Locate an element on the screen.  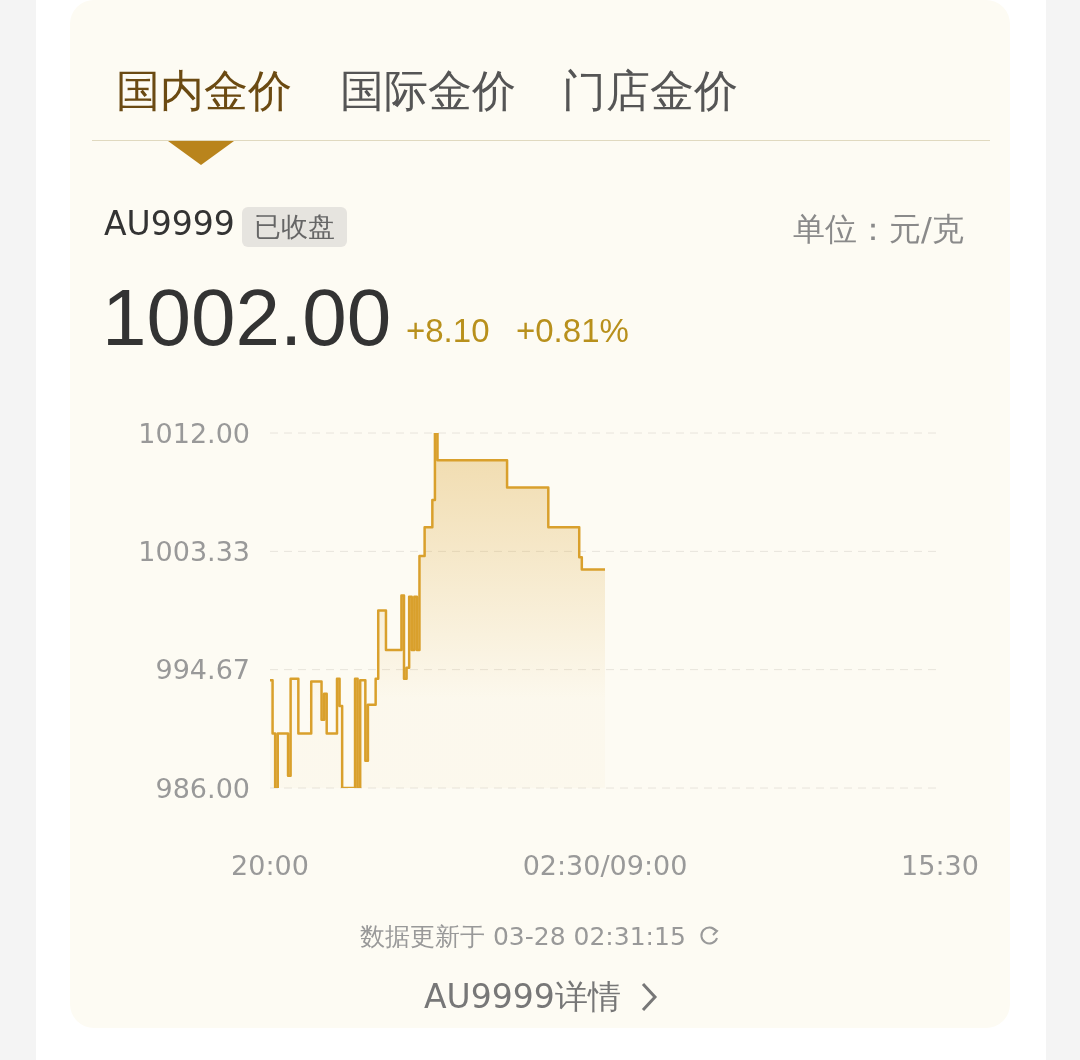
x-tick-label: 20:00 is located at coordinates (270, 866).